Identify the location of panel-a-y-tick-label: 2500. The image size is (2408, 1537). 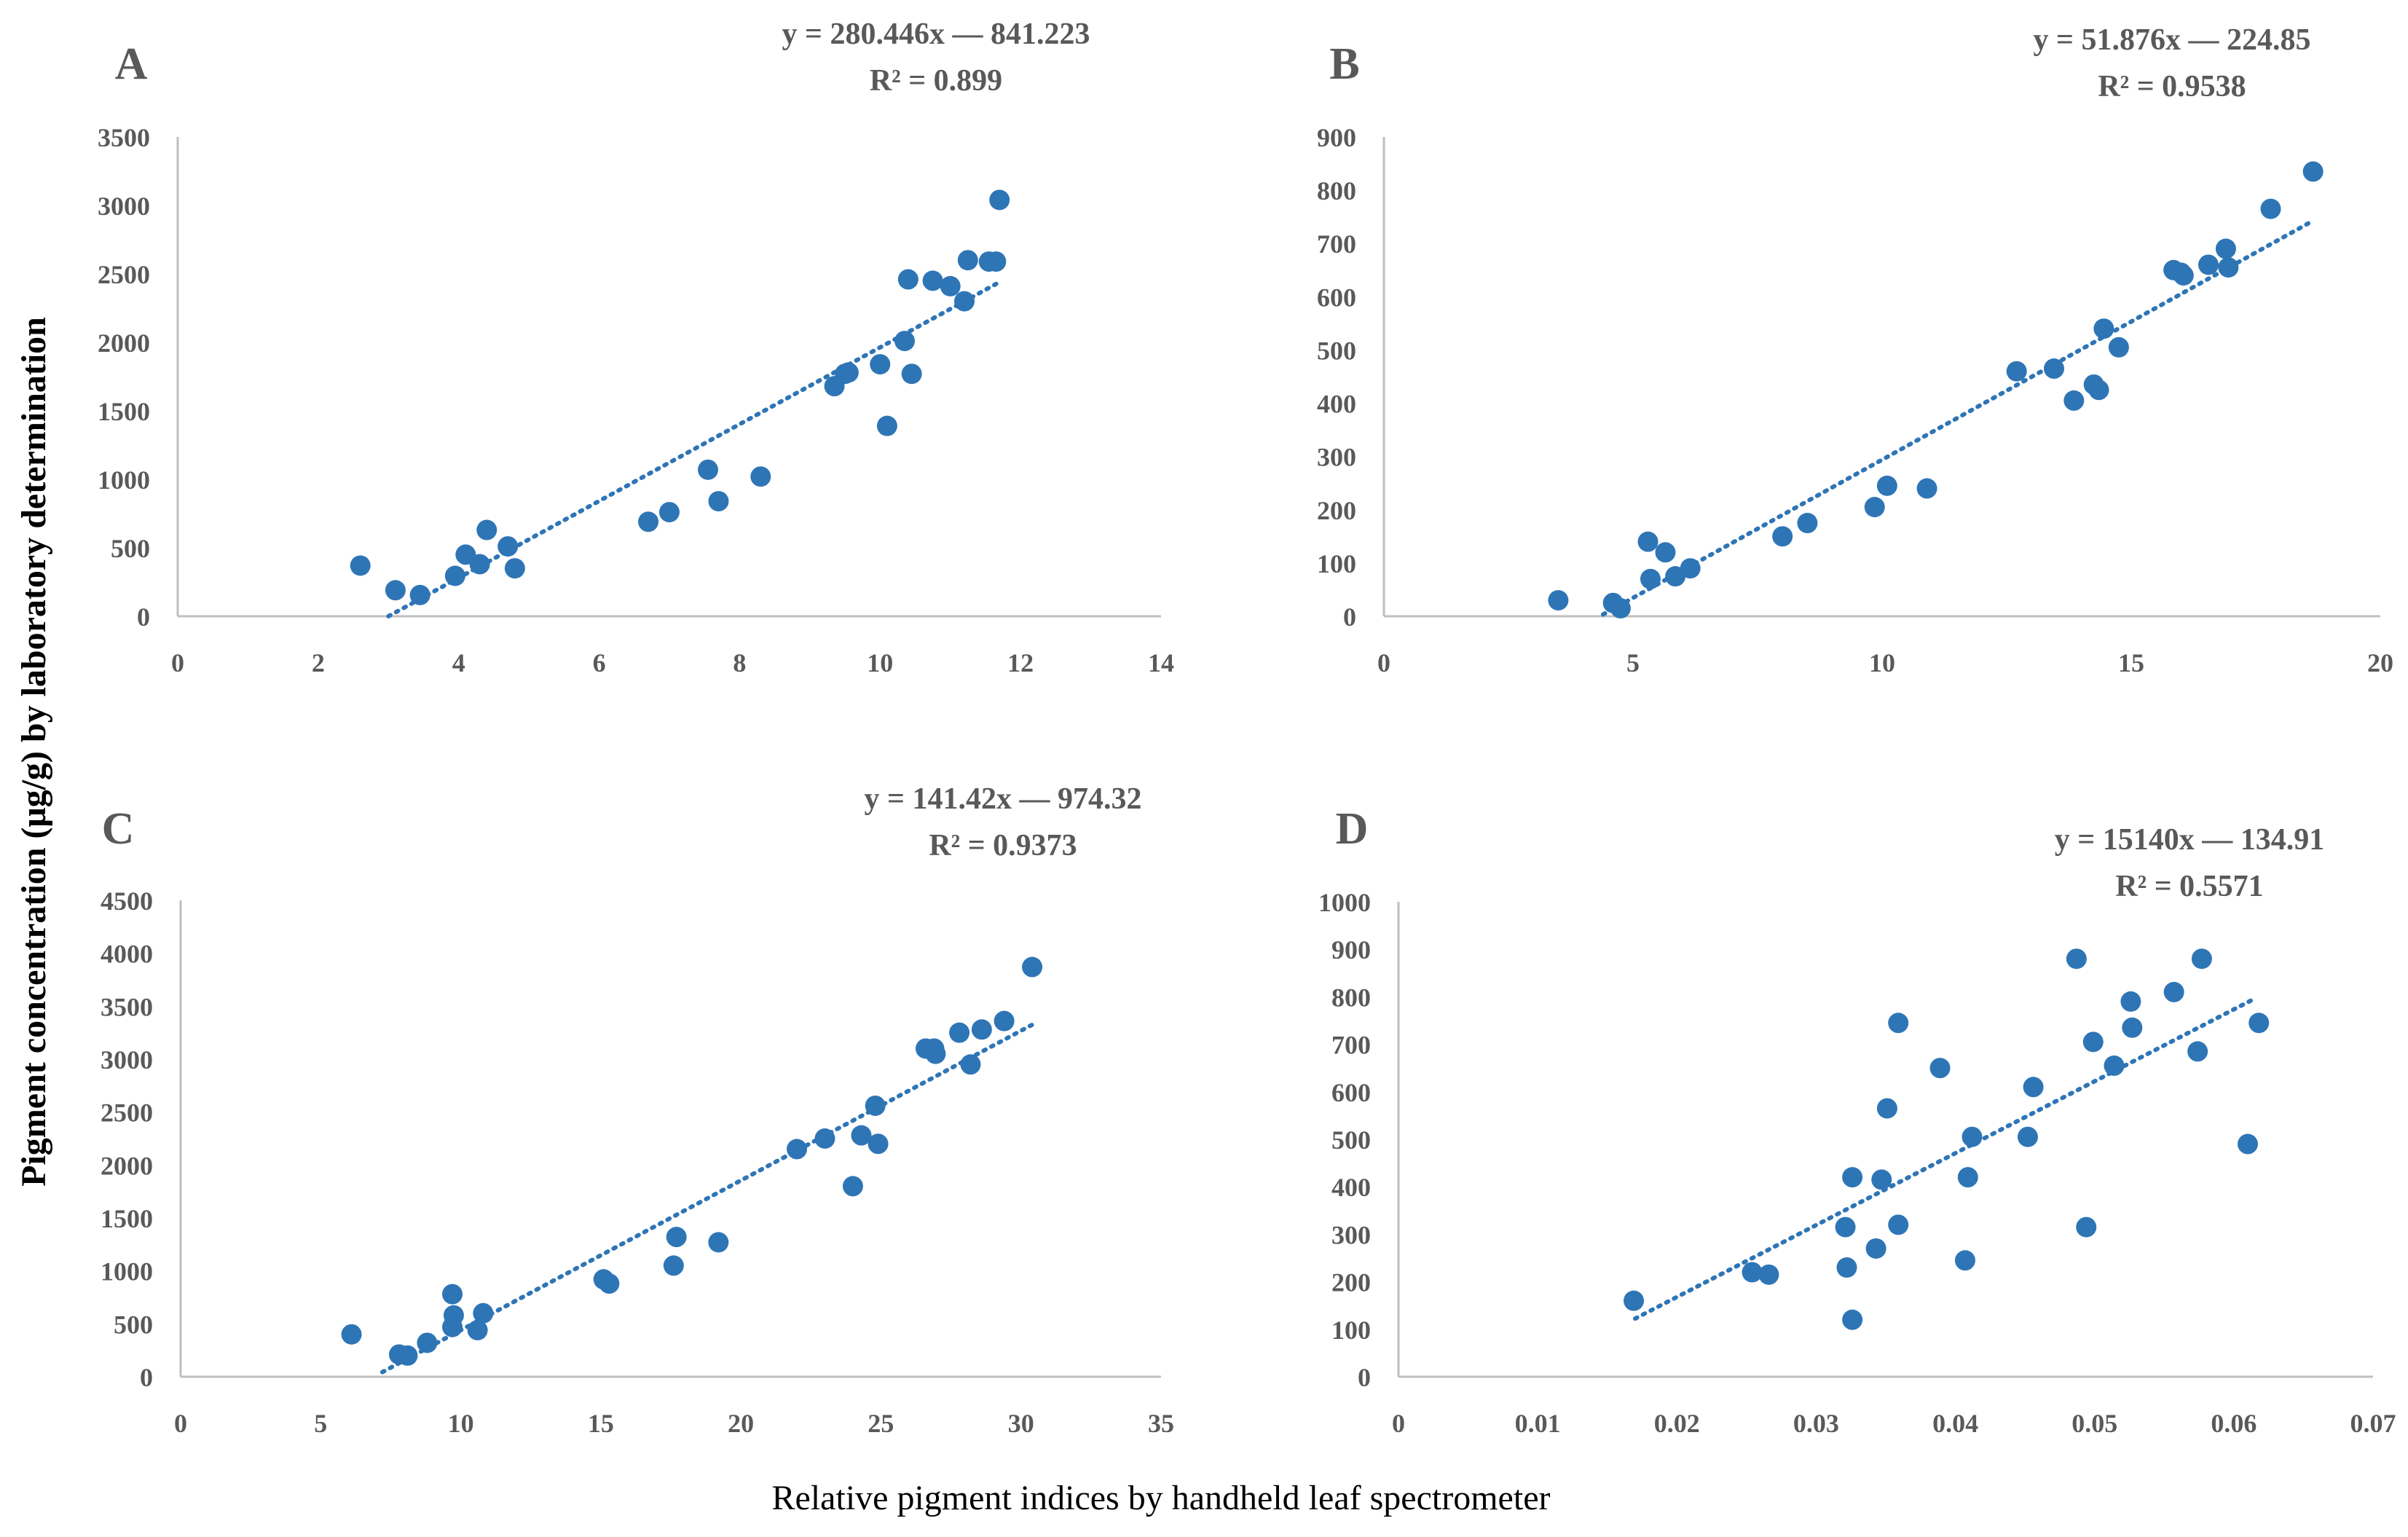
(124, 274).